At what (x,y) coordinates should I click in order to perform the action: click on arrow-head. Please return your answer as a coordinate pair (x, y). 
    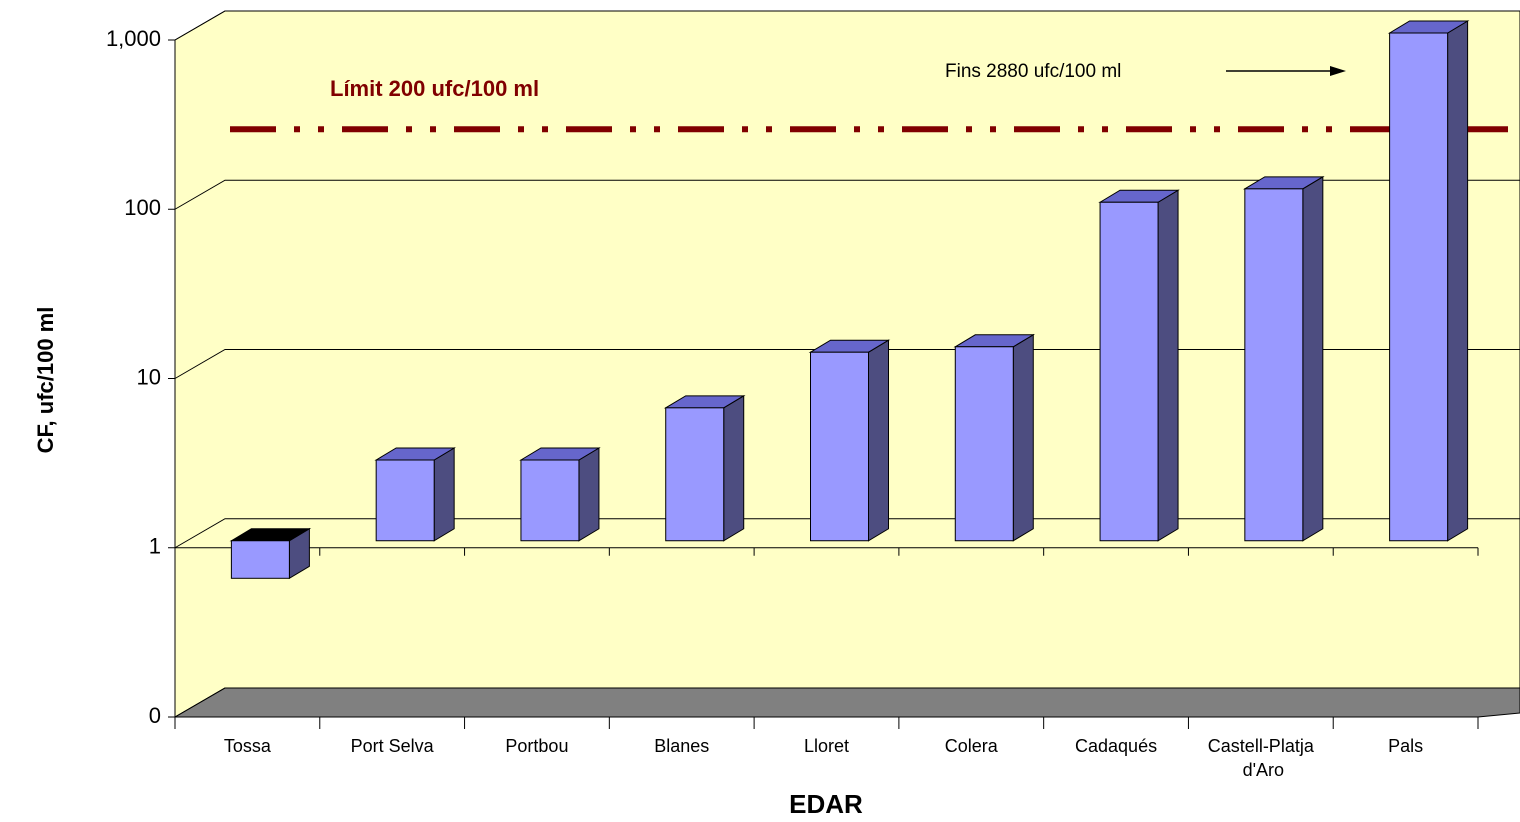
    Looking at the image, I should click on (1338, 71).